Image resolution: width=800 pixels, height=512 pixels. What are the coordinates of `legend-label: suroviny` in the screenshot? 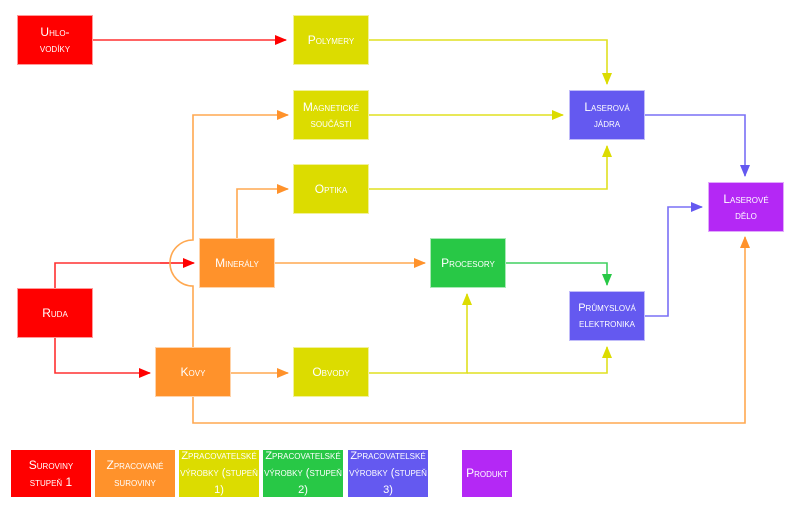 It's located at (135, 481).